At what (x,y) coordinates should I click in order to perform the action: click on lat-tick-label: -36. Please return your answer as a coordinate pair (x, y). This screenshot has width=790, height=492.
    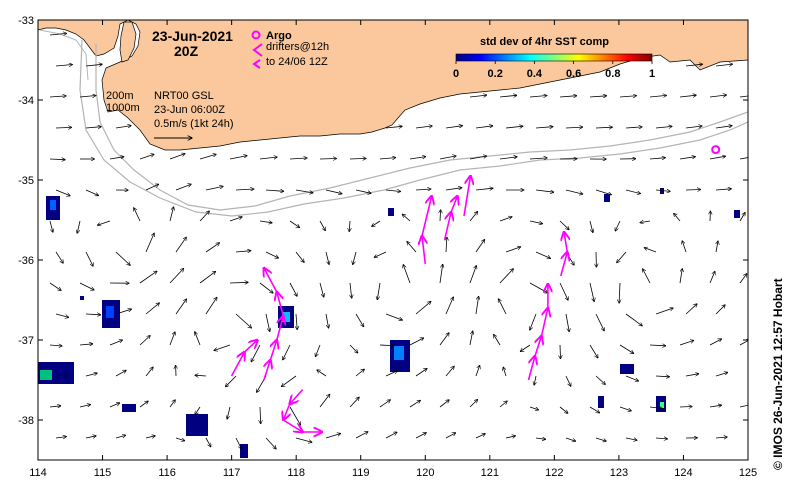
    Looking at the image, I should click on (26, 261).